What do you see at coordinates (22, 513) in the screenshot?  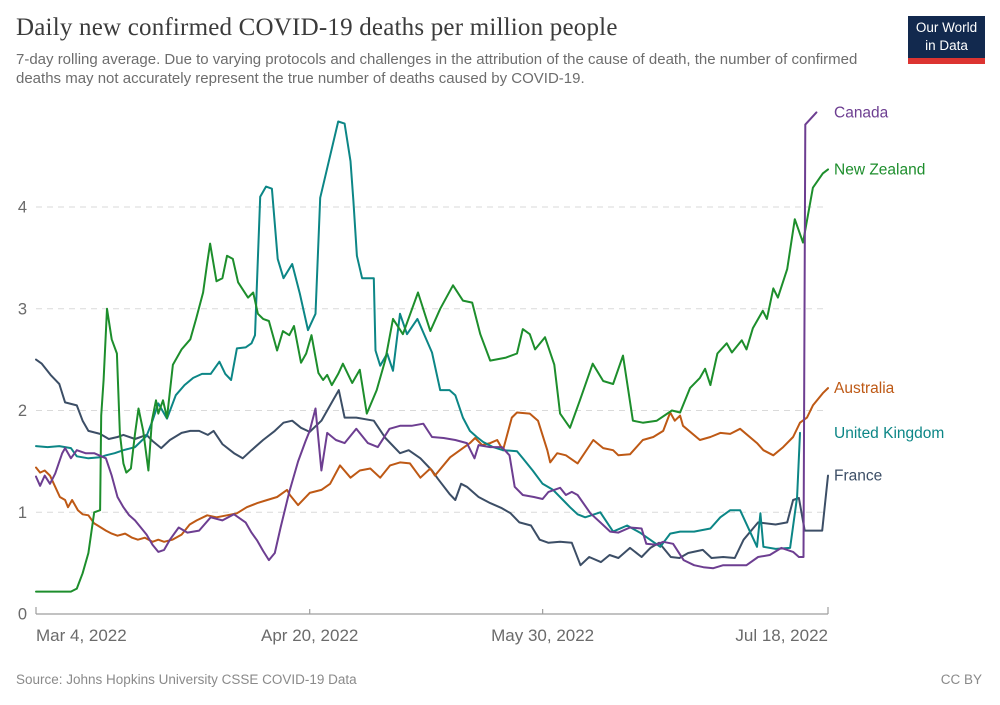 I see `y-tick-label-1: 1` at bounding box center [22, 513].